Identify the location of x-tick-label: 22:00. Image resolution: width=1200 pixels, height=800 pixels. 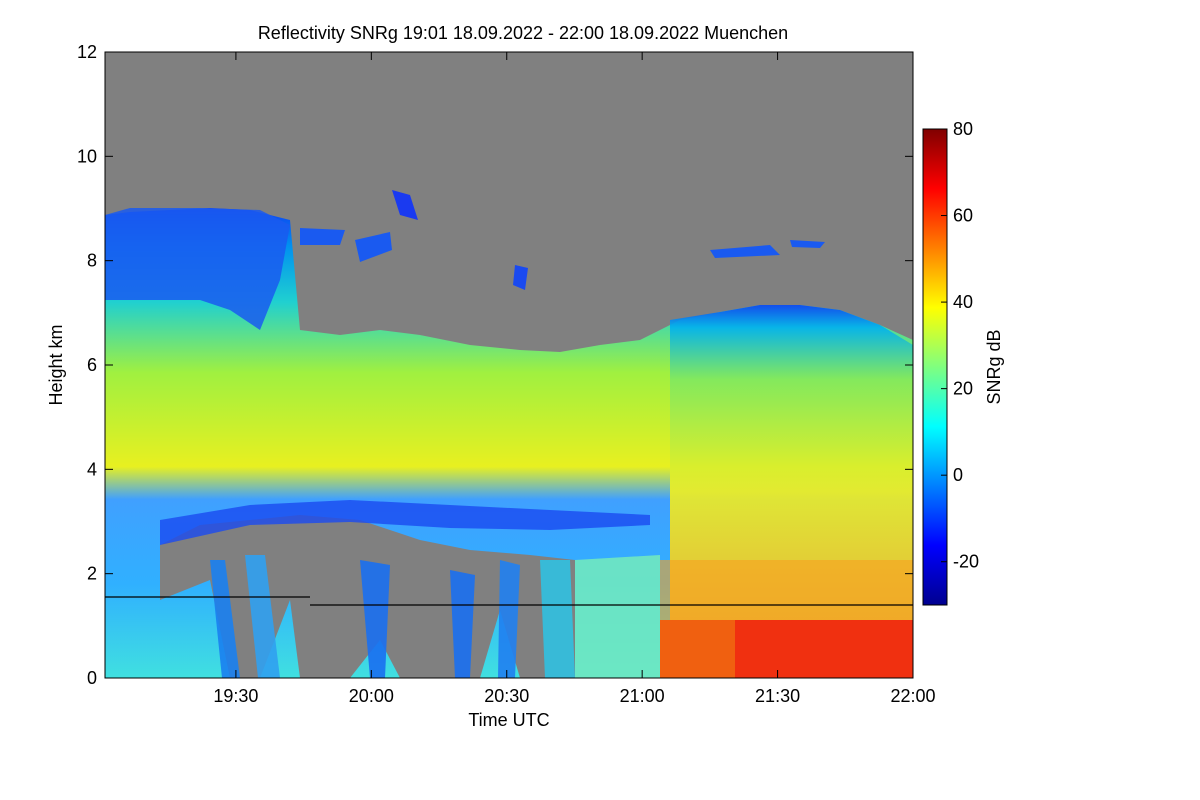
(912, 696).